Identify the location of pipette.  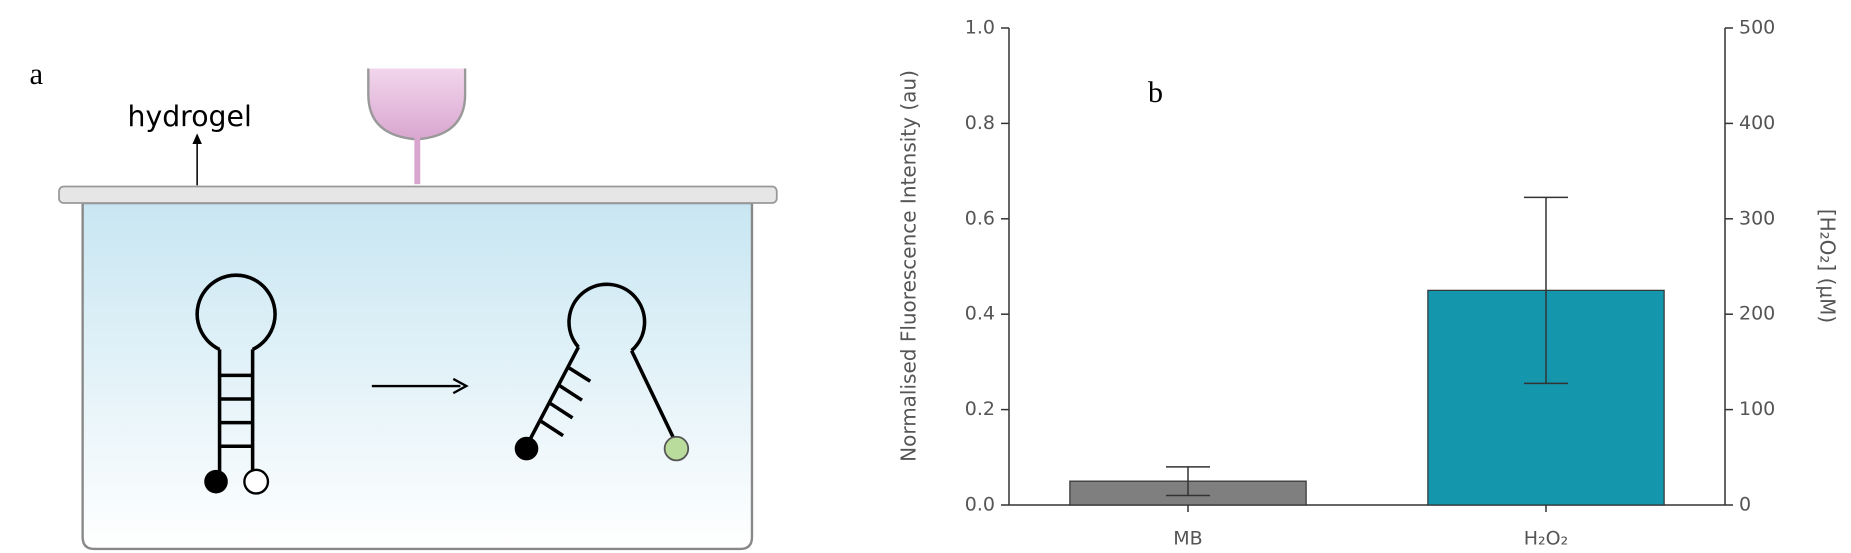
(417, 104).